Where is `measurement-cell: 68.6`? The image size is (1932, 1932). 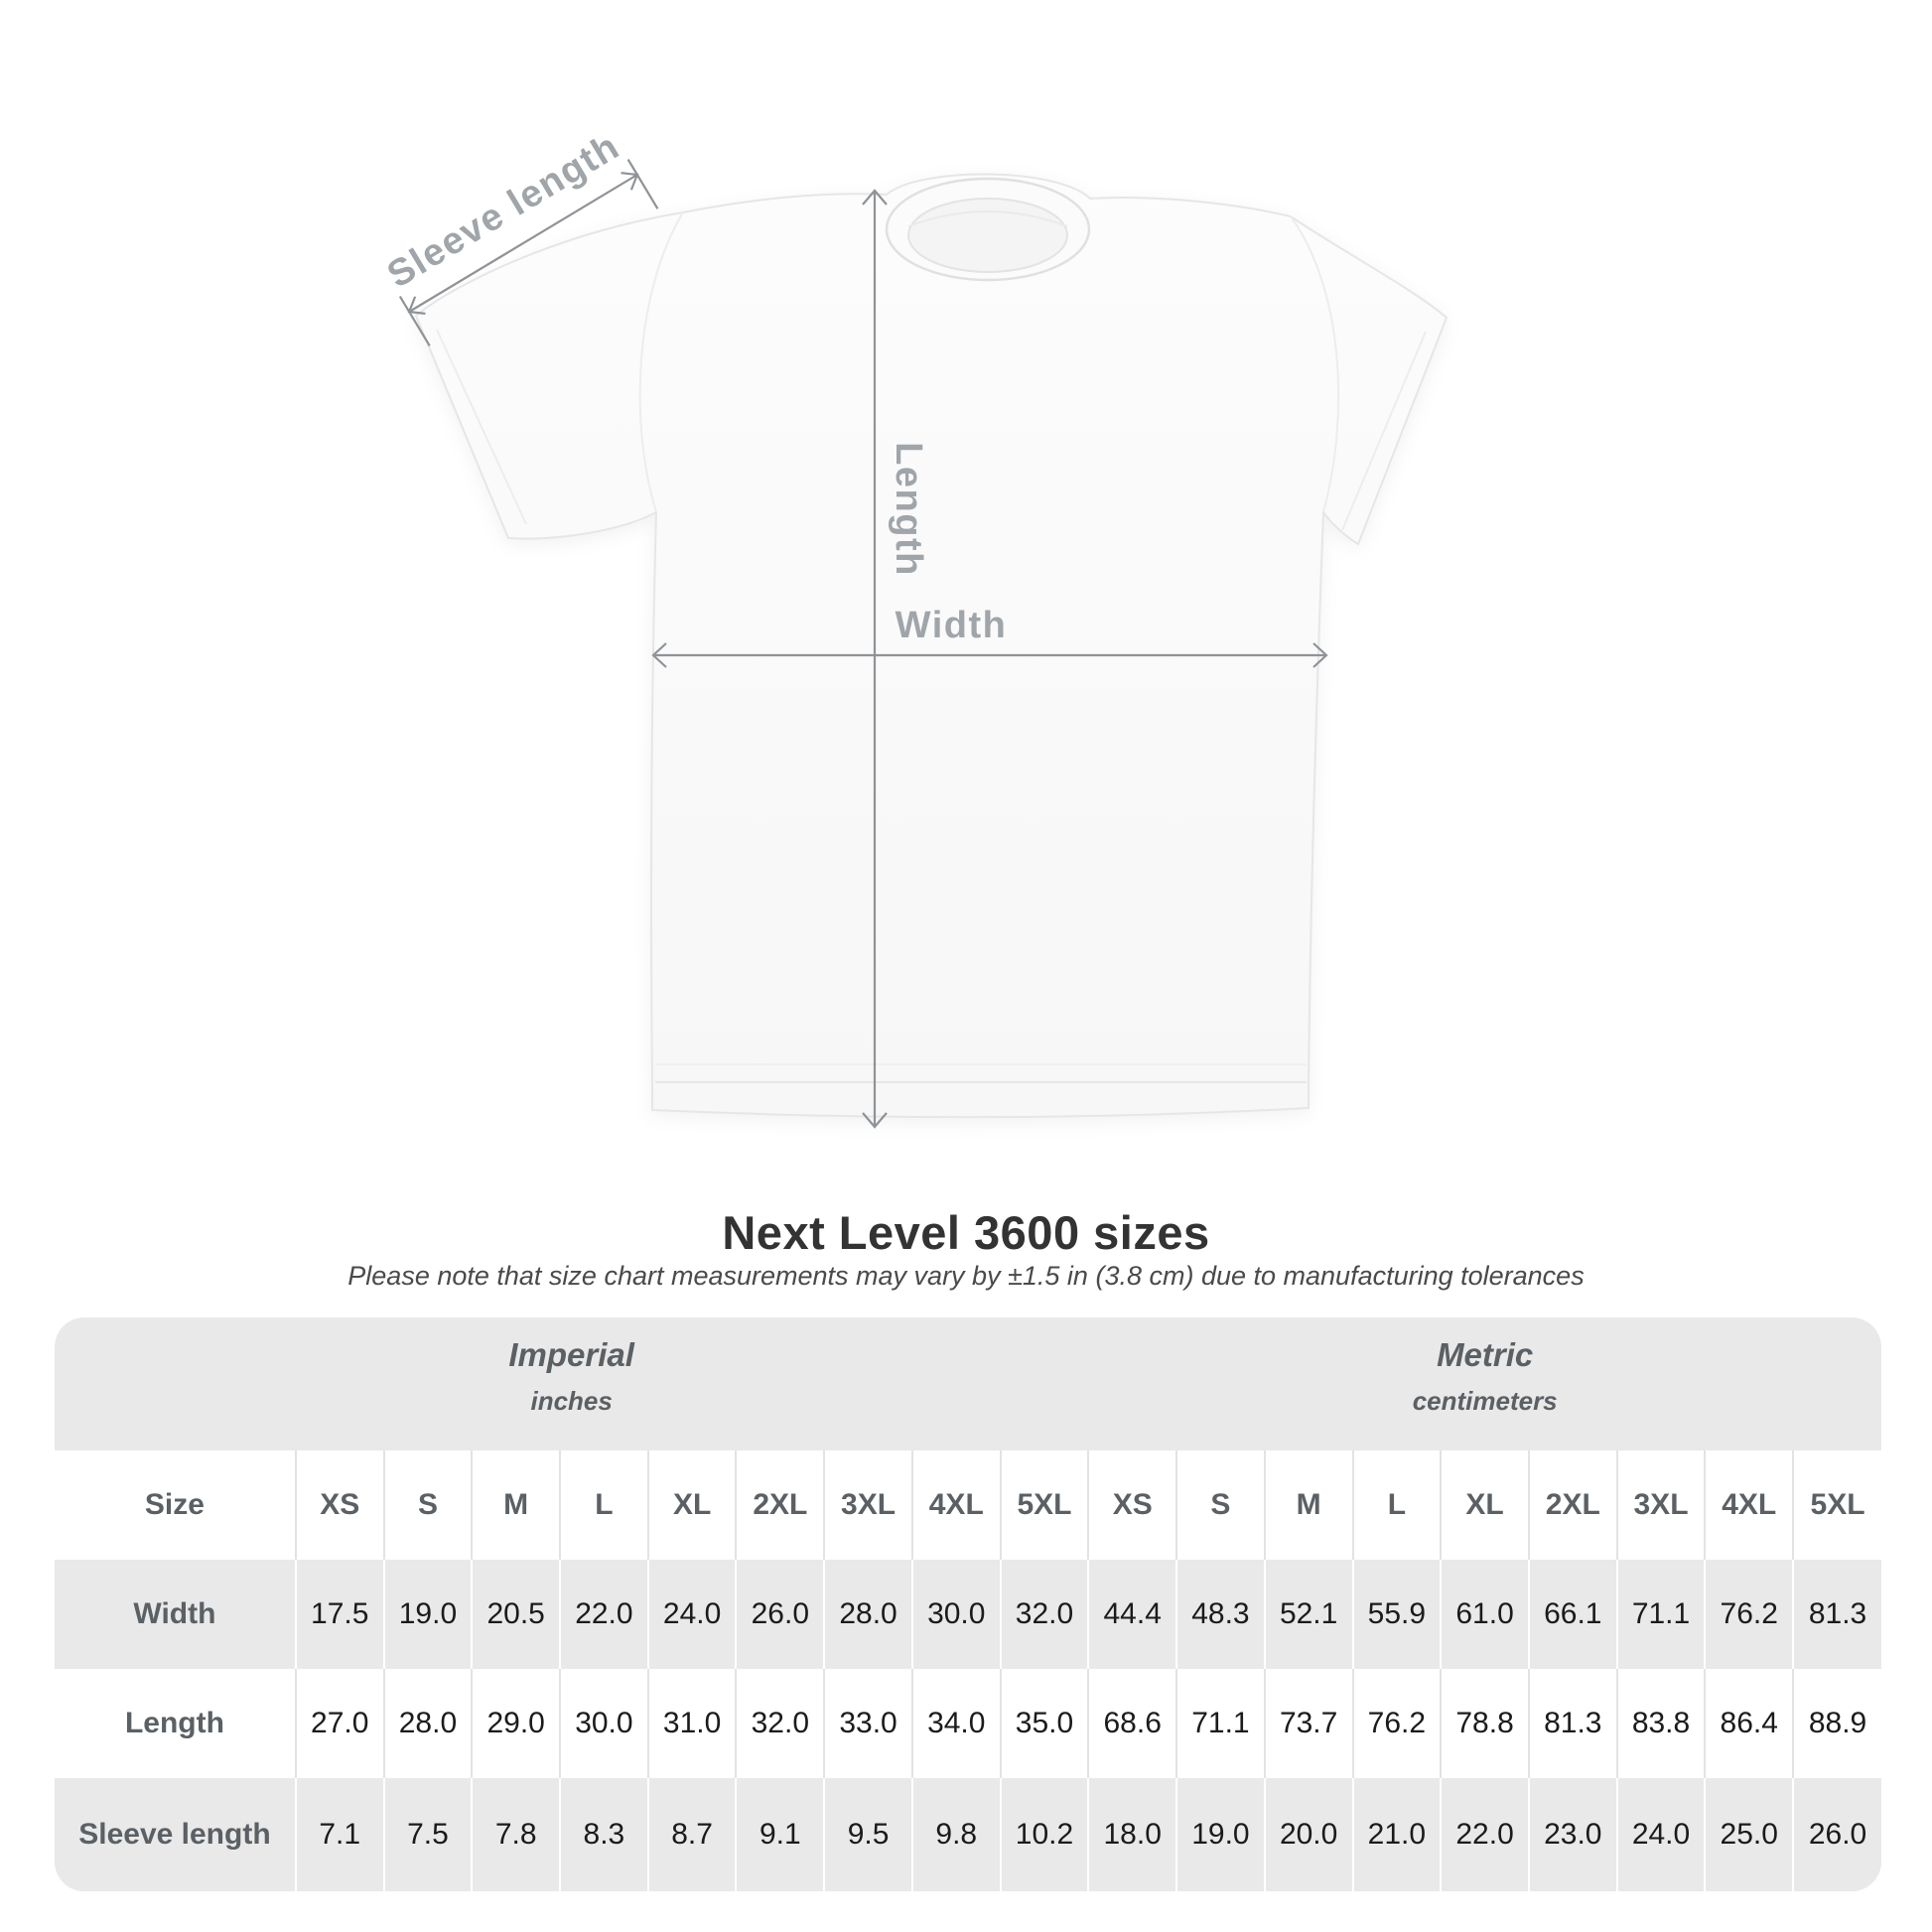
measurement-cell: 68.6 is located at coordinates (1132, 1724).